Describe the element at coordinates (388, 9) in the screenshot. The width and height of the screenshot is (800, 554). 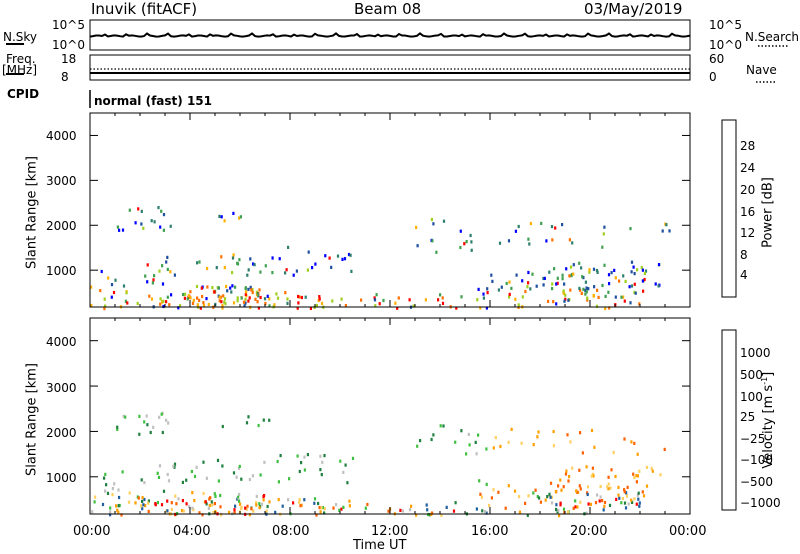
I see `beam-title: Beam 08` at that location.